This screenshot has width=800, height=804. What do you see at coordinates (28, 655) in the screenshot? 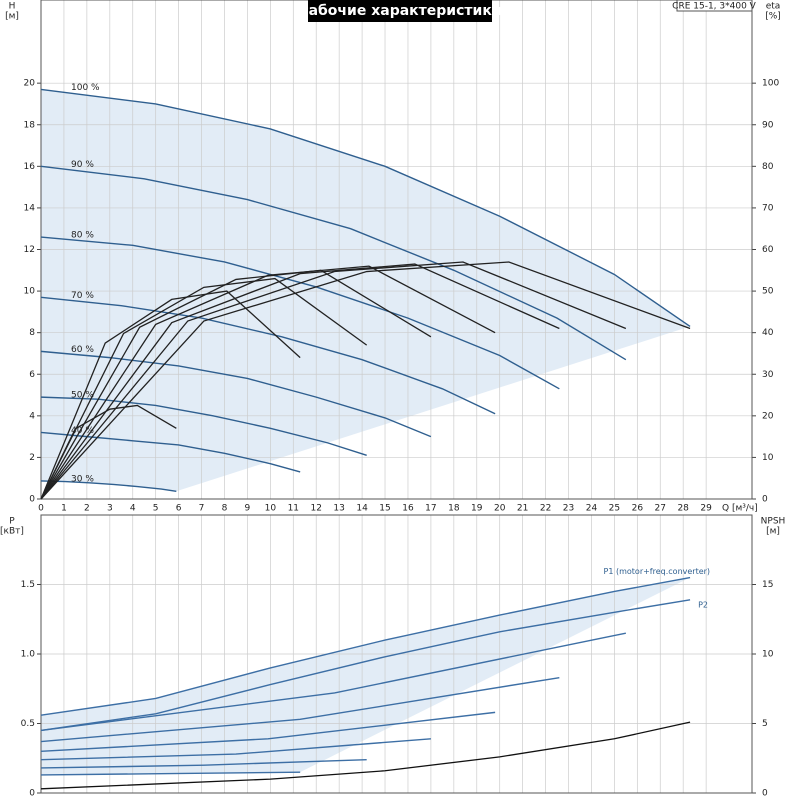
I see `y-tick-label: 1.0` at bounding box center [28, 655].